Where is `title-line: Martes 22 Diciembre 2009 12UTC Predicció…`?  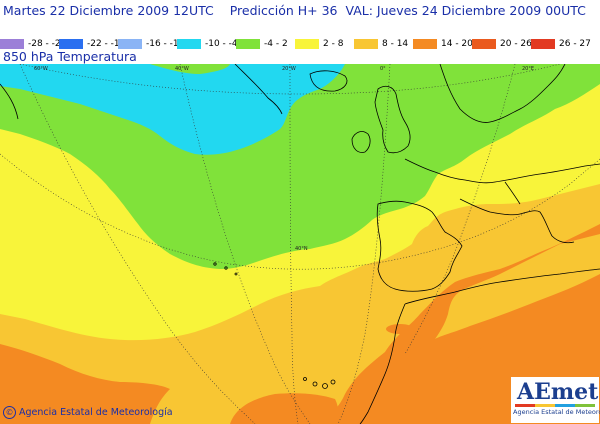 title-line: Martes 22 Diciembre 2009 12UTC Predicció… is located at coordinates (294, 10).